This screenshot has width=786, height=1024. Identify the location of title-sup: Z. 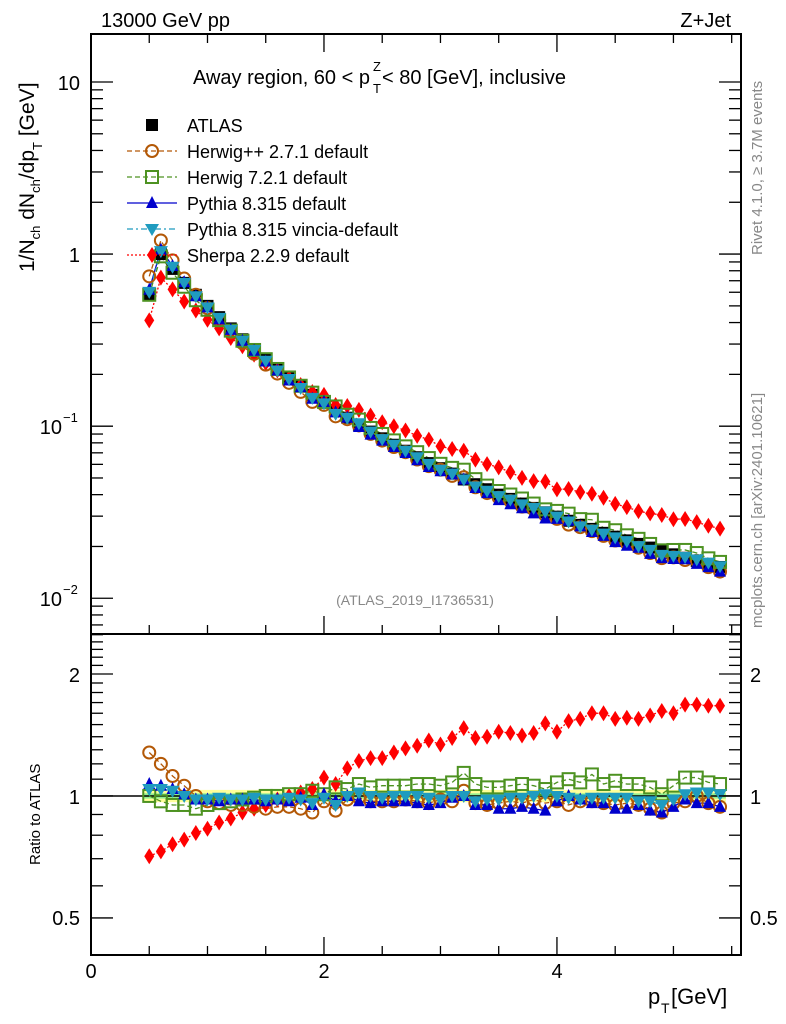
(377, 66).